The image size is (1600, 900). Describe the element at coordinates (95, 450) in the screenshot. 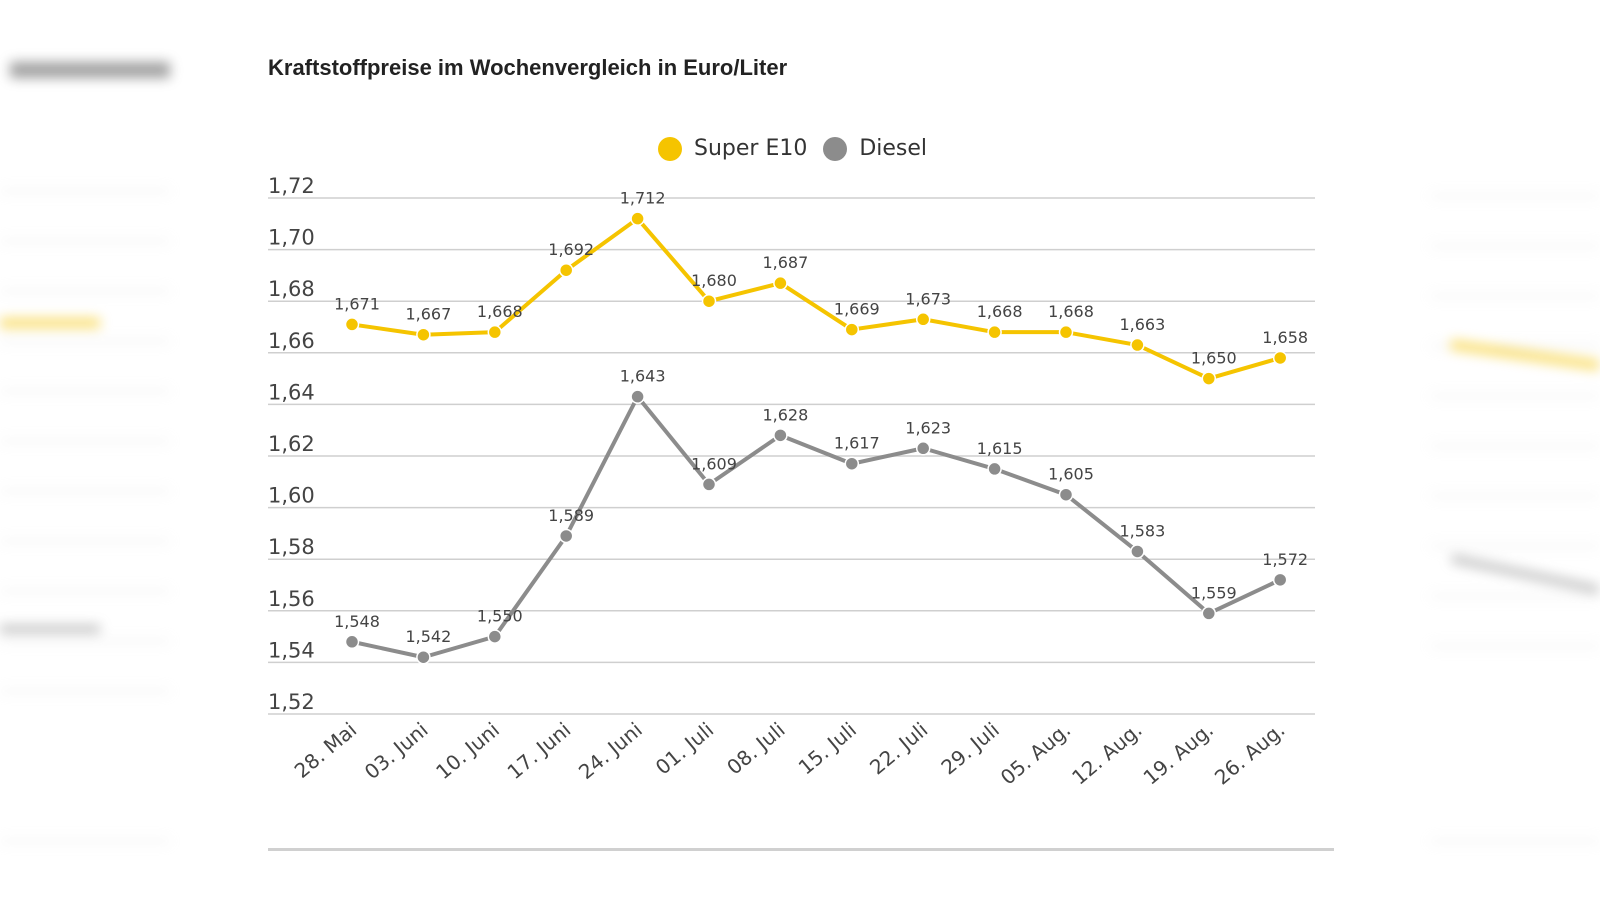

I see `blurred-left-panel` at that location.